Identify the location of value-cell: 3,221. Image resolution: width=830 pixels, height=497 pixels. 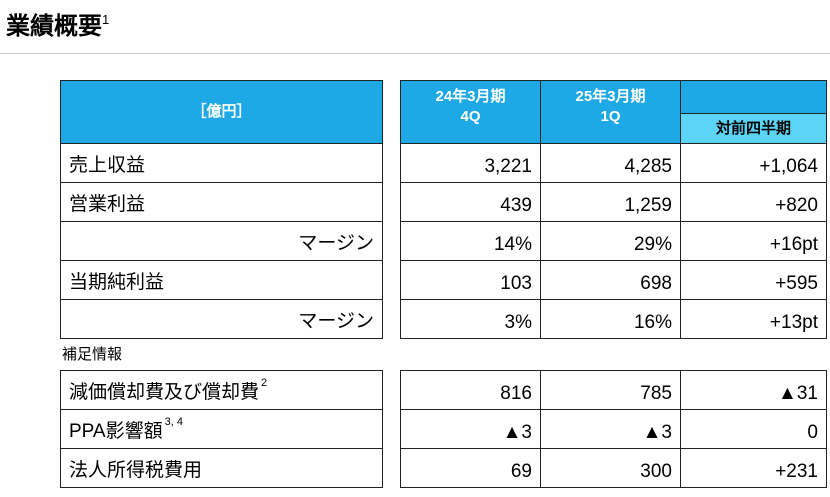
(470, 163).